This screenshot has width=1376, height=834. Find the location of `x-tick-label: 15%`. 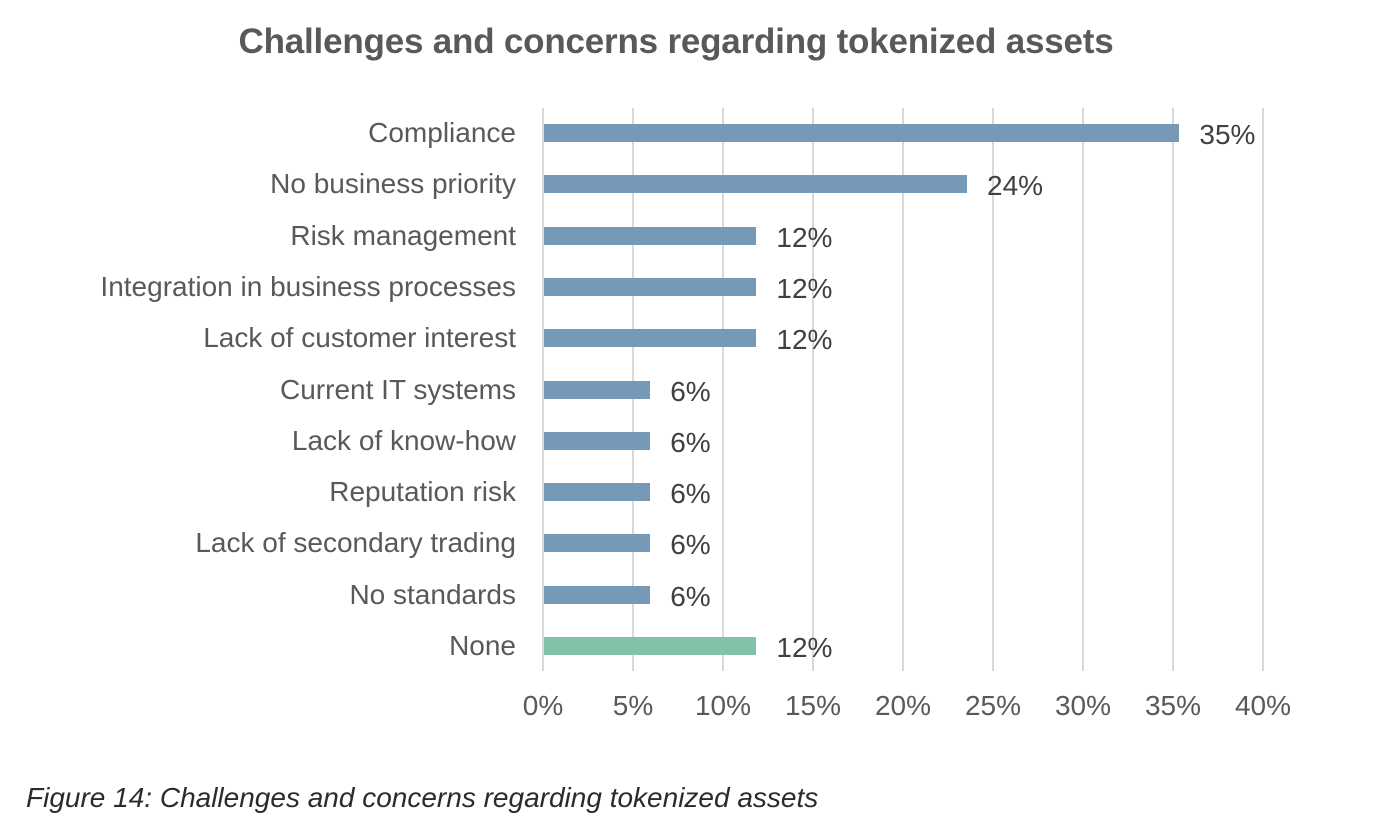

x-tick-label: 15% is located at coordinates (813, 705).